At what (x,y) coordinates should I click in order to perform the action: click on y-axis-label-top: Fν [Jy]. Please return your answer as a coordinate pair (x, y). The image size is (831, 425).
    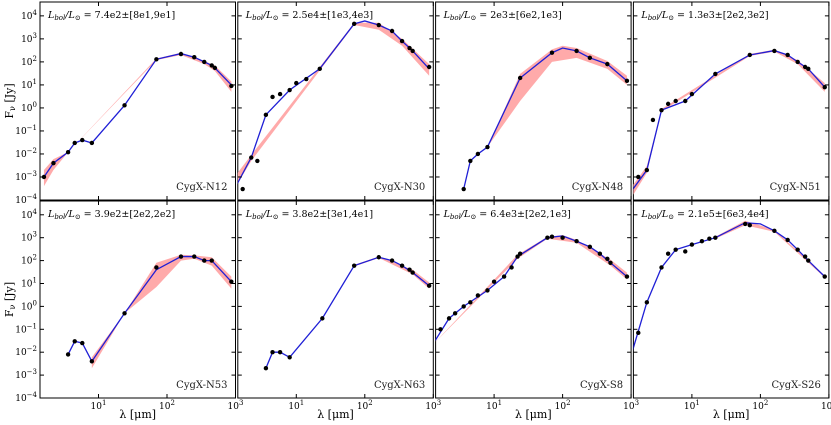
    Looking at the image, I should click on (10, 100).